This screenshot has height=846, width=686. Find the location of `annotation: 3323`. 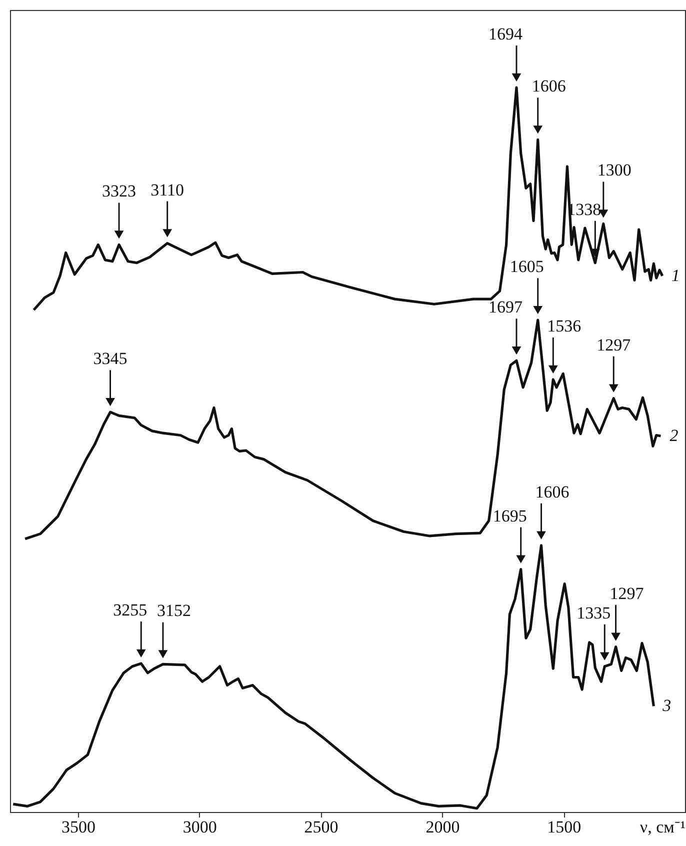

annotation: 3323 is located at coordinates (119, 191).